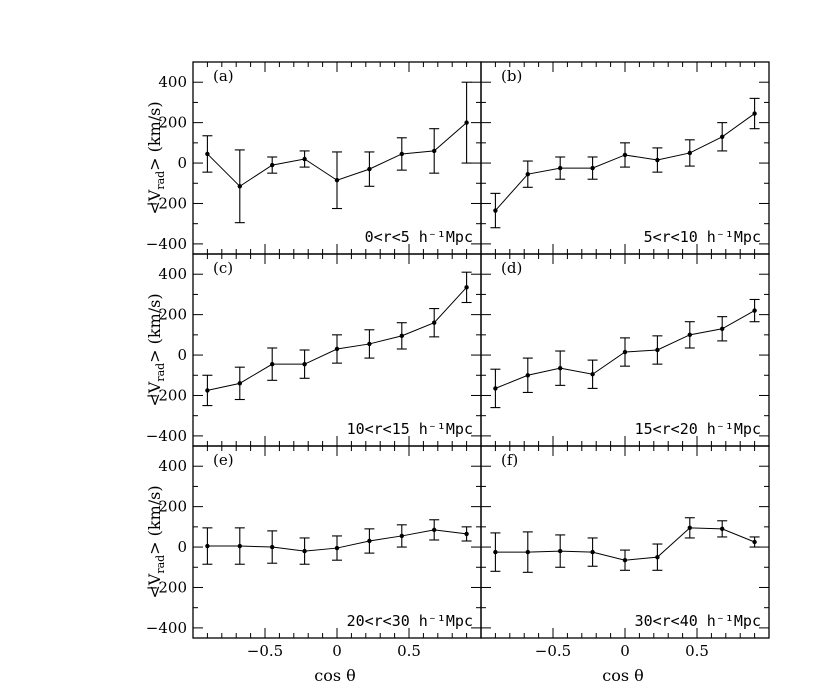  What do you see at coordinates (223, 76) in the screenshot?
I see `panel-label: (a)` at bounding box center [223, 76].